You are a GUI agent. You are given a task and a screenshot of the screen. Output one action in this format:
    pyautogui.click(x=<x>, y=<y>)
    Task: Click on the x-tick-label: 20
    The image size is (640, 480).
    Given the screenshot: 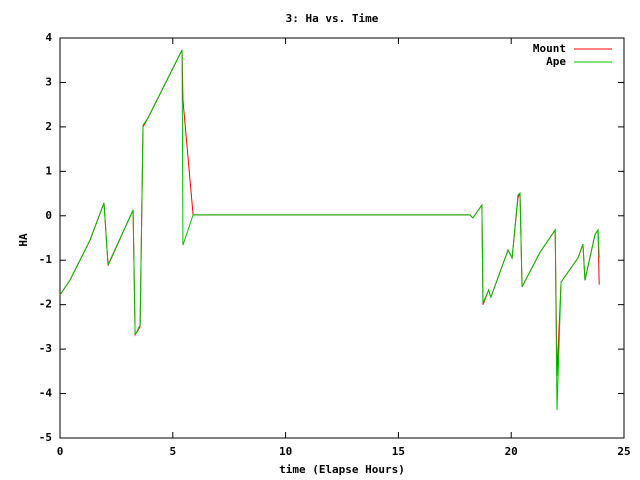 What is the action you would take?
    pyautogui.click(x=511, y=451)
    